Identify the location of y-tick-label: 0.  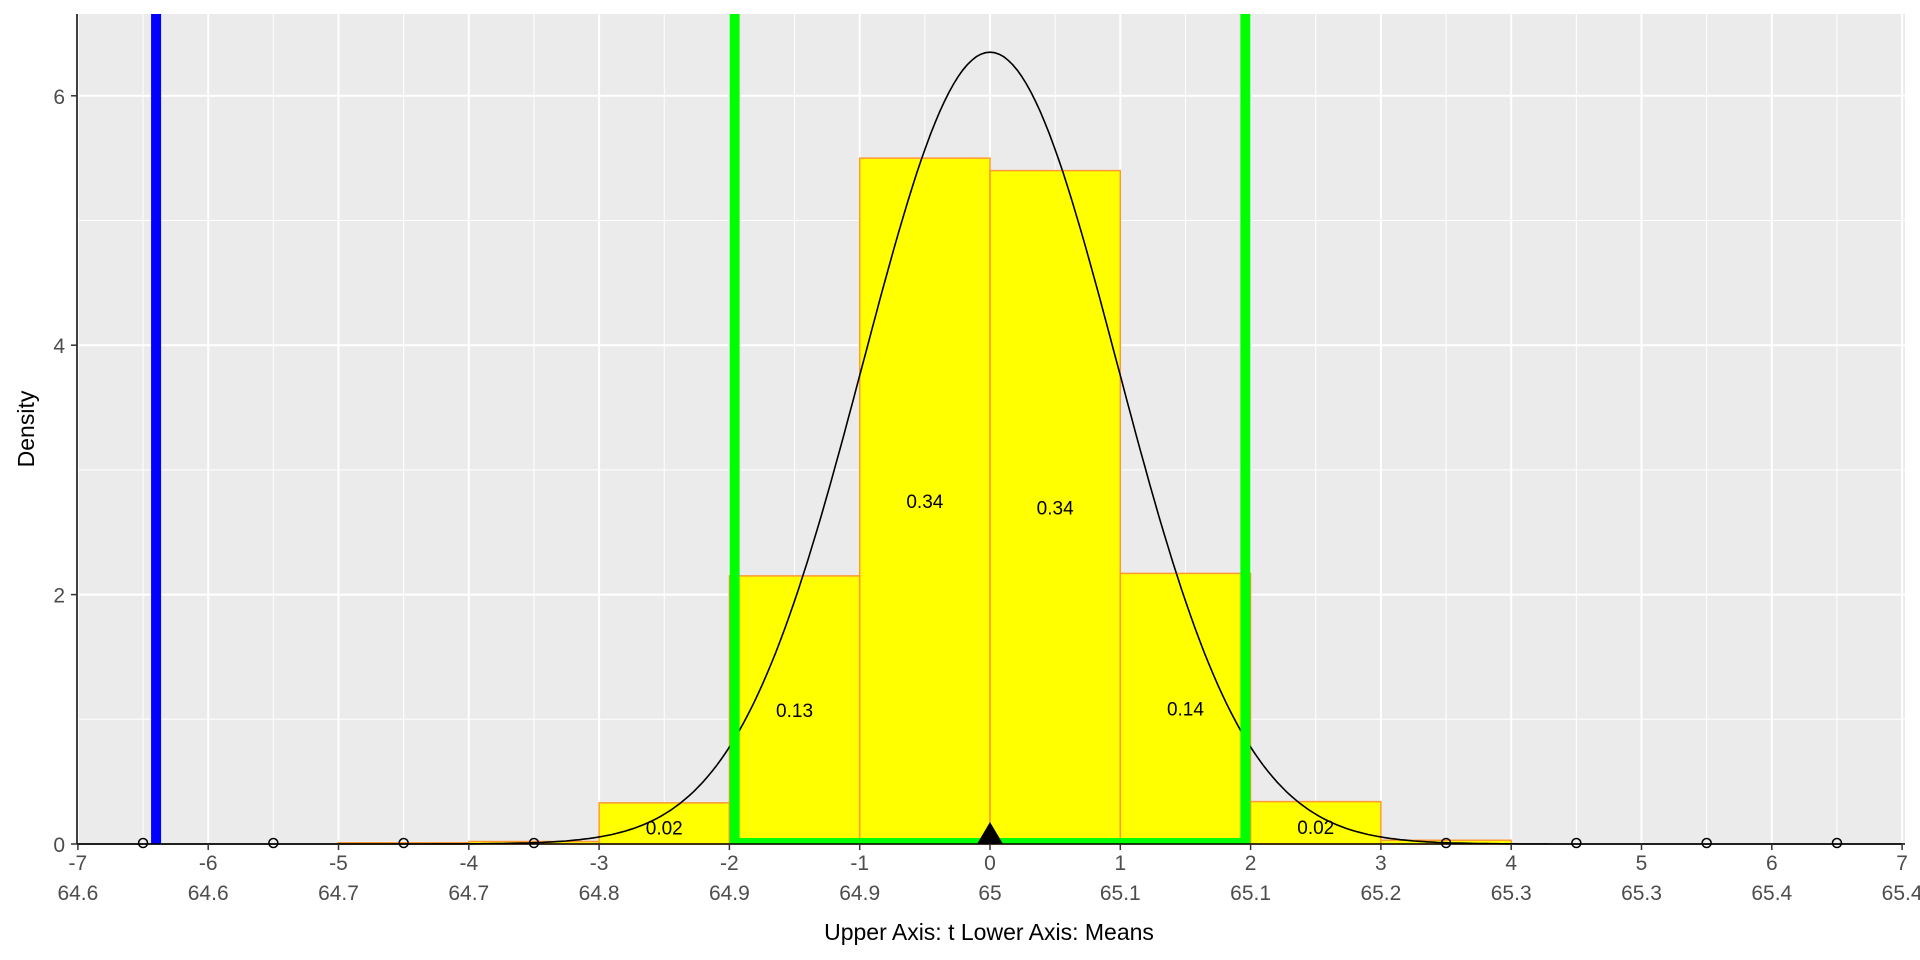
(59, 845).